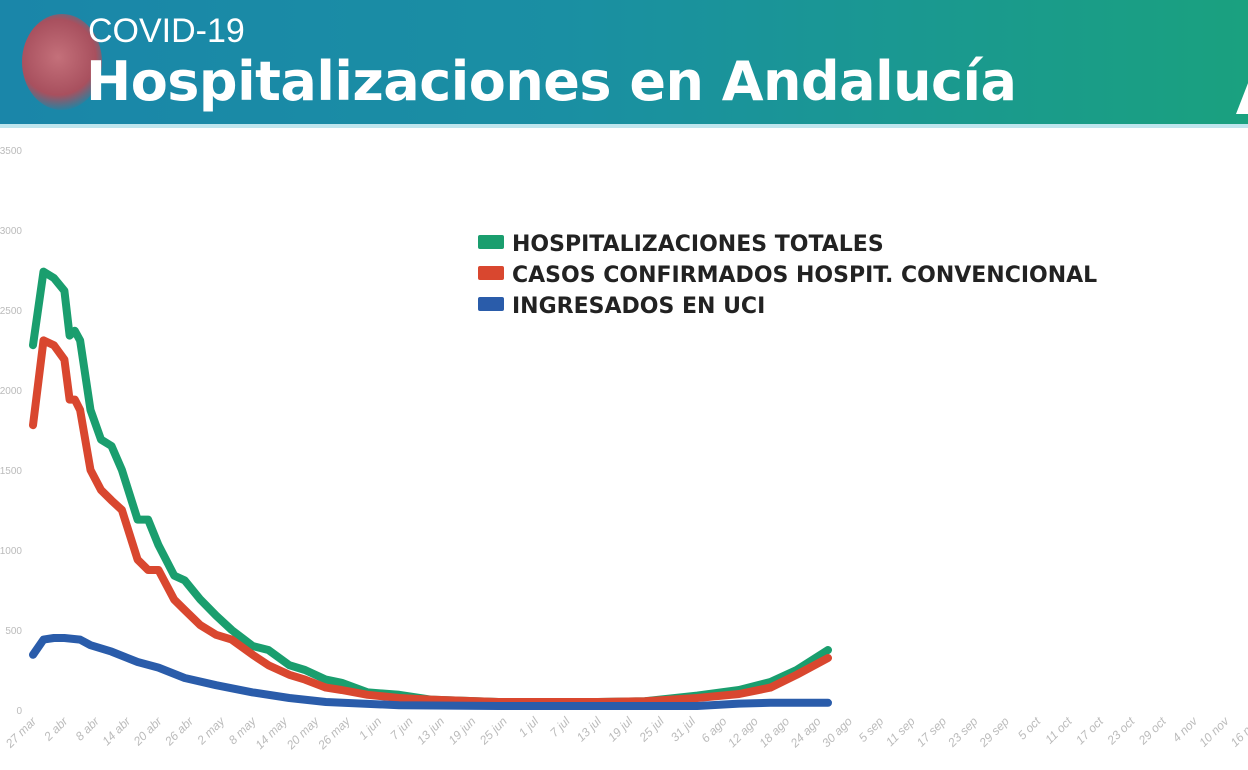 The width and height of the screenshot is (1248, 770). I want to click on x-tick-label: 14 may, so click(271, 733).